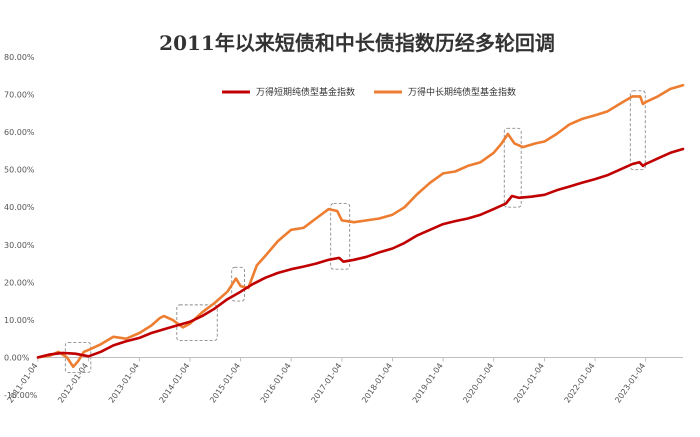 This screenshot has height=437, width=700. What do you see at coordinates (462, 92) in the screenshot?
I see `legend-label-long: 万得中长期纯债型基金指数` at bounding box center [462, 92].